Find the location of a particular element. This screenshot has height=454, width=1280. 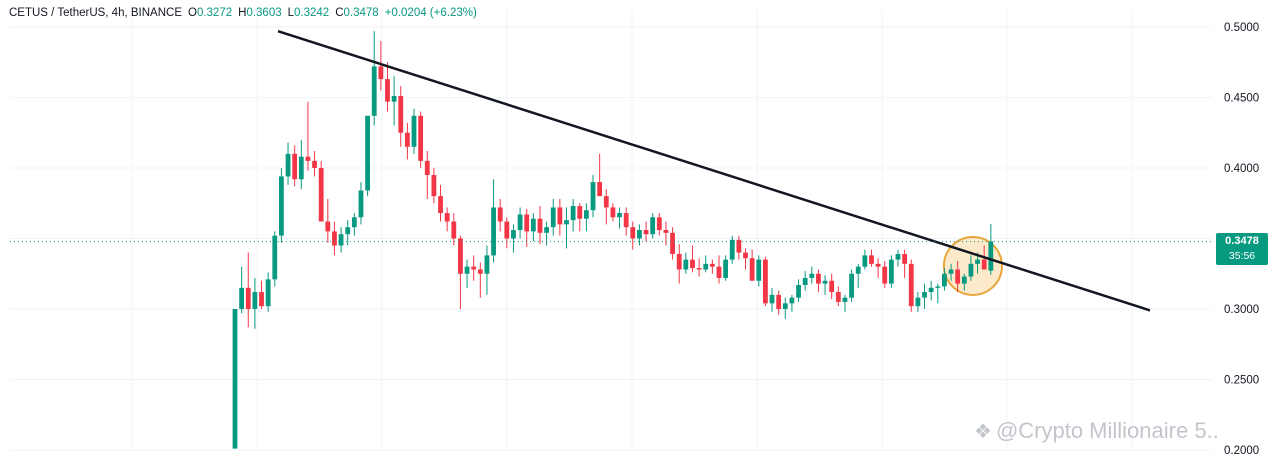

close-label: C is located at coordinates (339, 13).